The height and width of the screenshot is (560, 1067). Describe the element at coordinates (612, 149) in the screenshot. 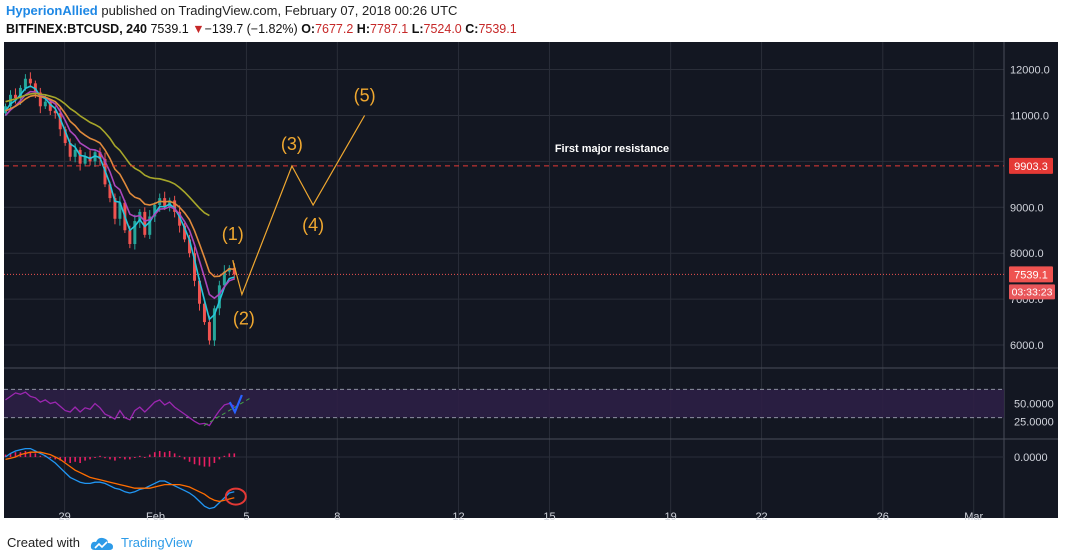

I see `resistance-annotation: First major resistance` at that location.